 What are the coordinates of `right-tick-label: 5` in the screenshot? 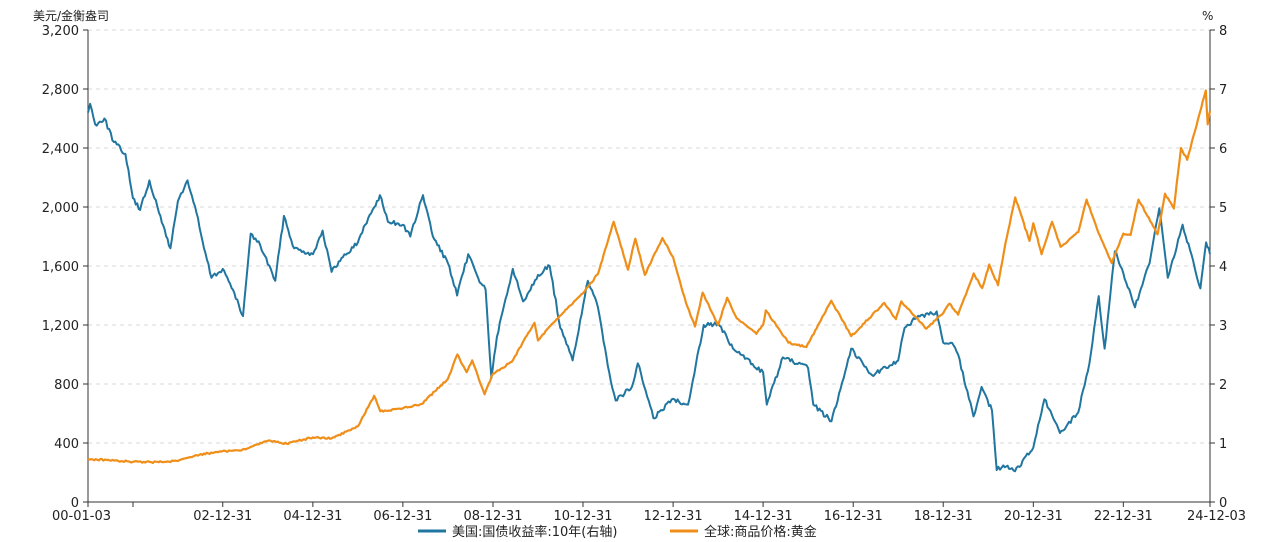 It's located at (1223, 208).